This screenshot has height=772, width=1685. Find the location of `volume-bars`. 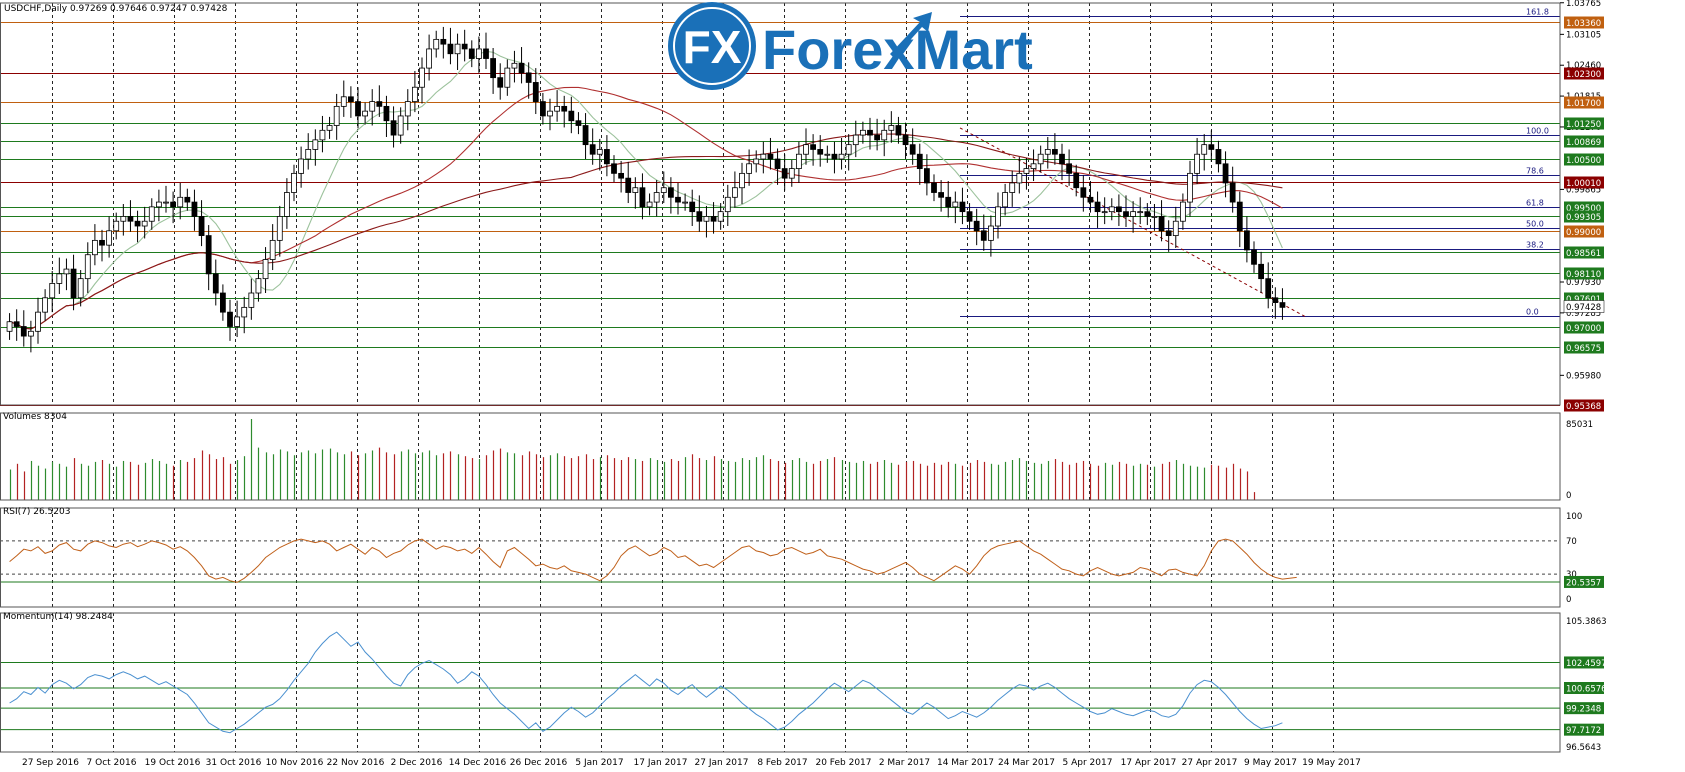

volume-bars is located at coordinates (632, 459).